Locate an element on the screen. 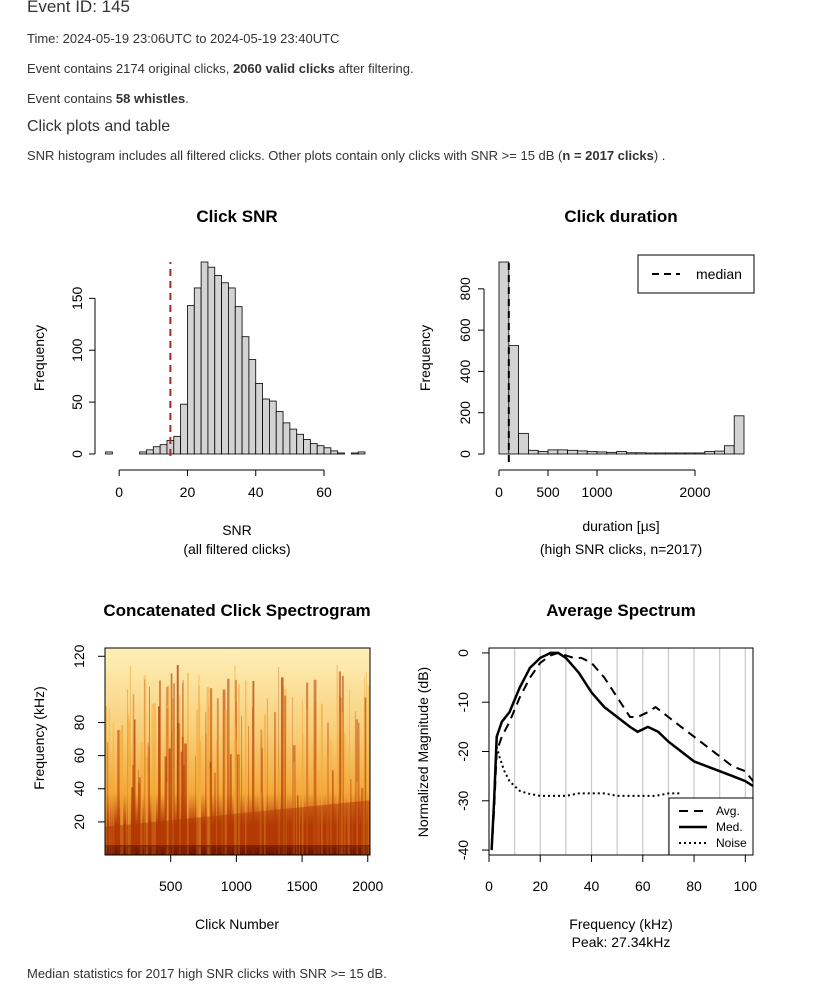  snr-y-tick-label: 50 is located at coordinates (77, 402).